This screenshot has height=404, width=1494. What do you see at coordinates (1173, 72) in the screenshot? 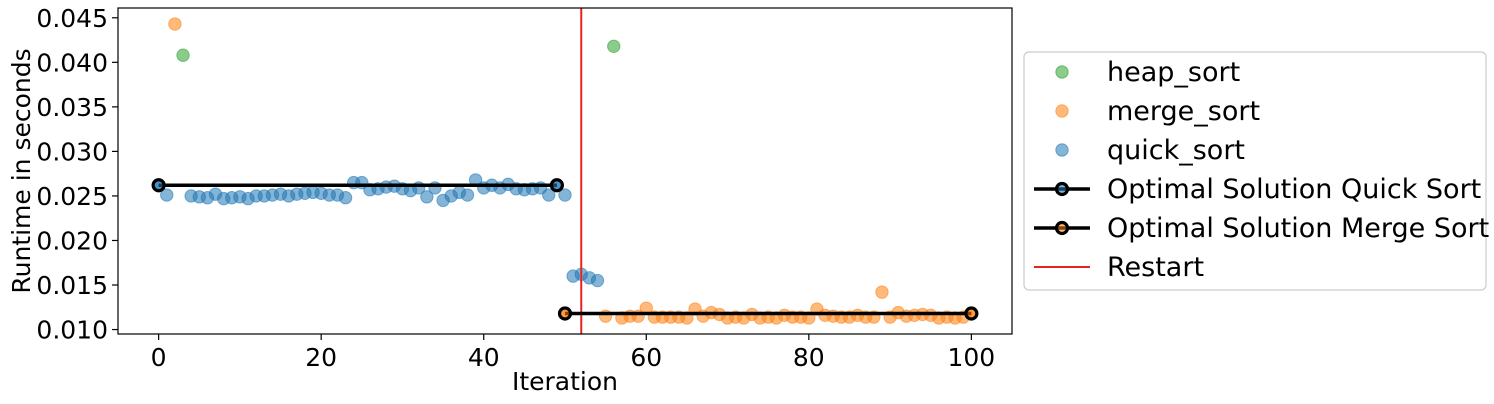
I see `legend-label: heap_sort` at bounding box center [1173, 72].